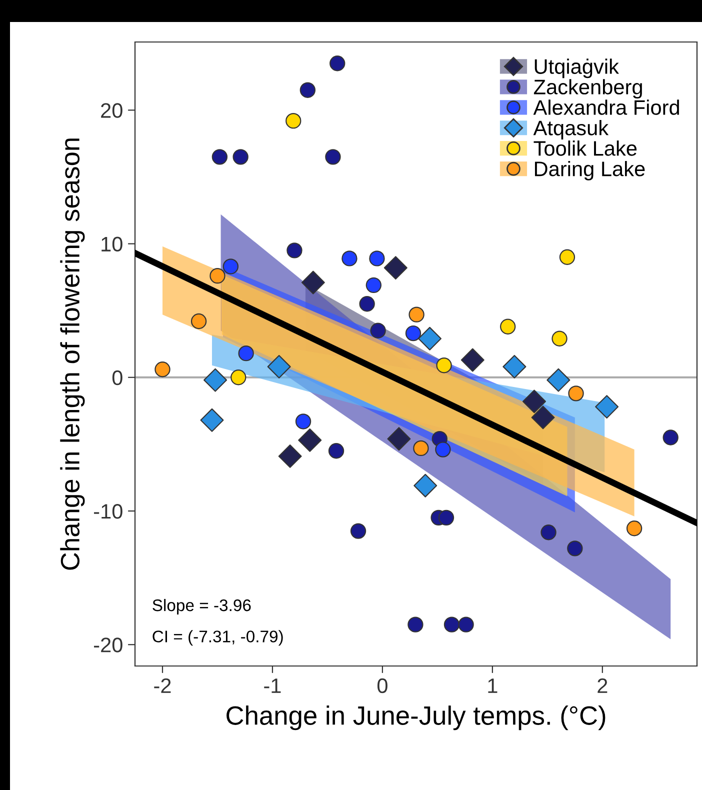 This screenshot has height=790, width=702. Describe the element at coordinates (603, 685) in the screenshot. I see `x-tick-label: 2` at that location.